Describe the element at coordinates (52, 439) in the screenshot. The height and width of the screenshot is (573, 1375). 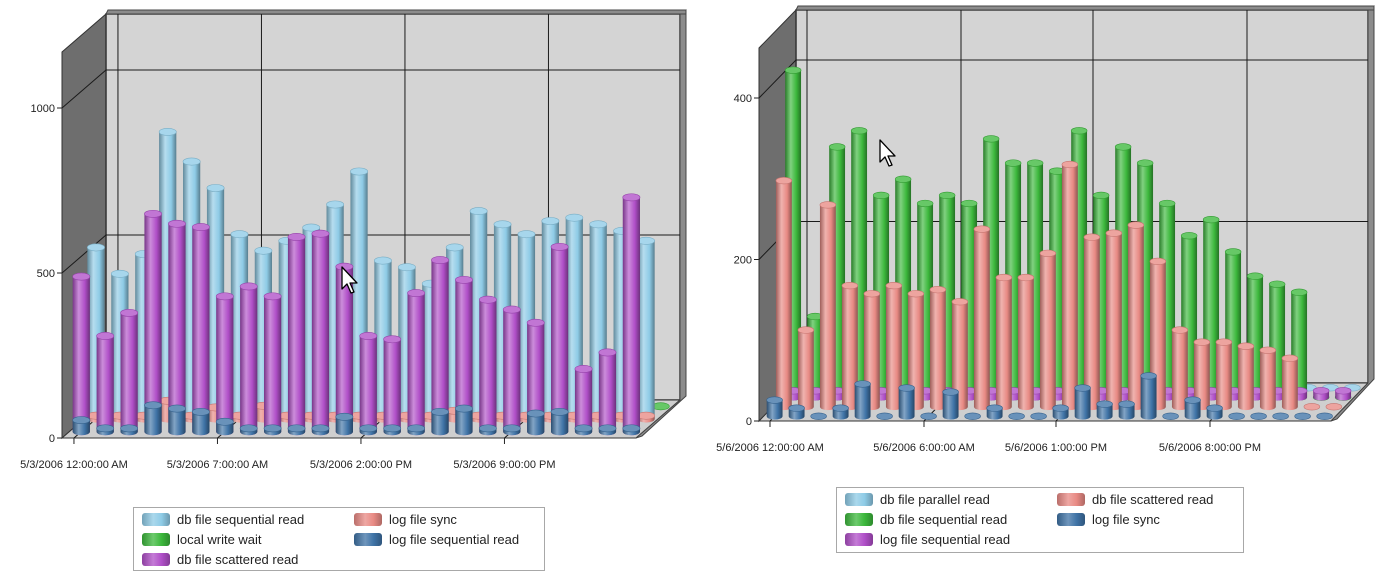
I see `chart-1-y-tick-label: 0` at that location.